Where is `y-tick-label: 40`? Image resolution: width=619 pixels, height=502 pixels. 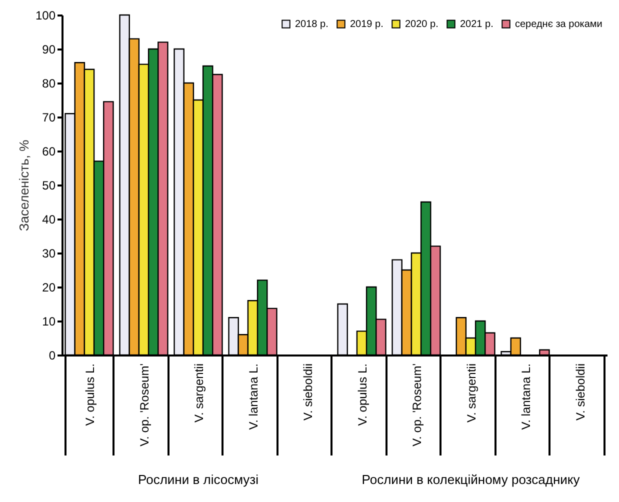
y-tick-label: 40 is located at coordinates (49, 219).